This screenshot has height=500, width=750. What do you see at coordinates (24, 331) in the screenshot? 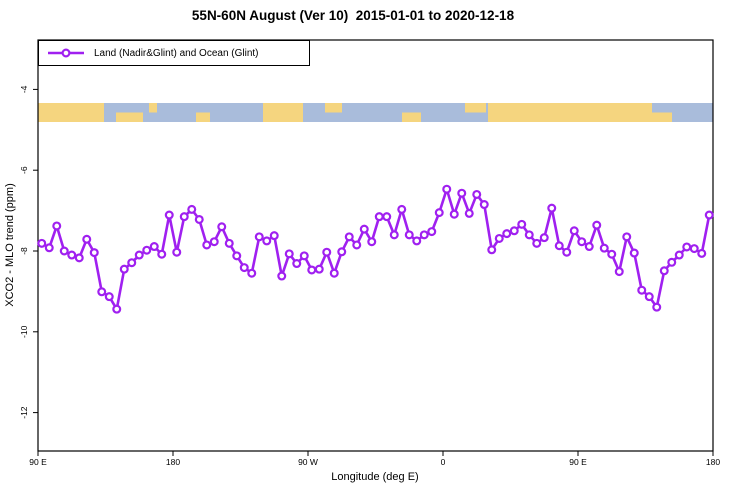
I see `y-tick-label: -10` at bounding box center [24, 331].